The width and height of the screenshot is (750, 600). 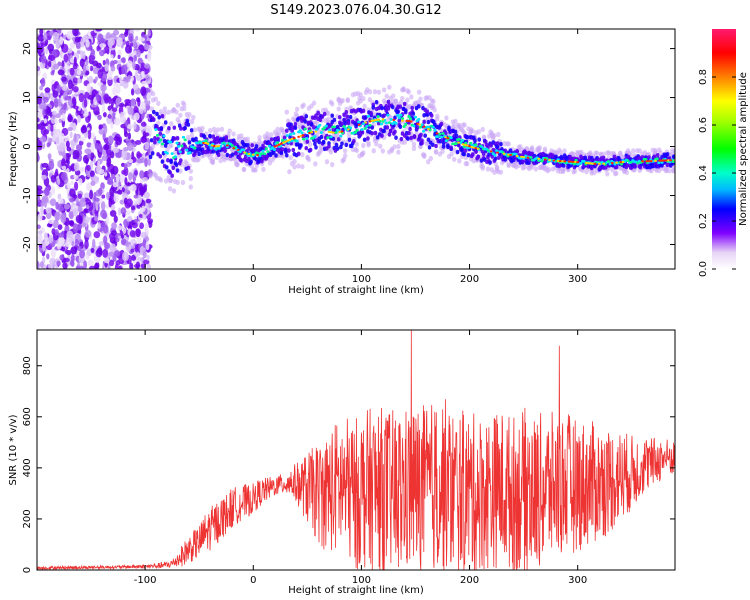 I want to click on y-tick-label: 10, so click(x=27, y=97).